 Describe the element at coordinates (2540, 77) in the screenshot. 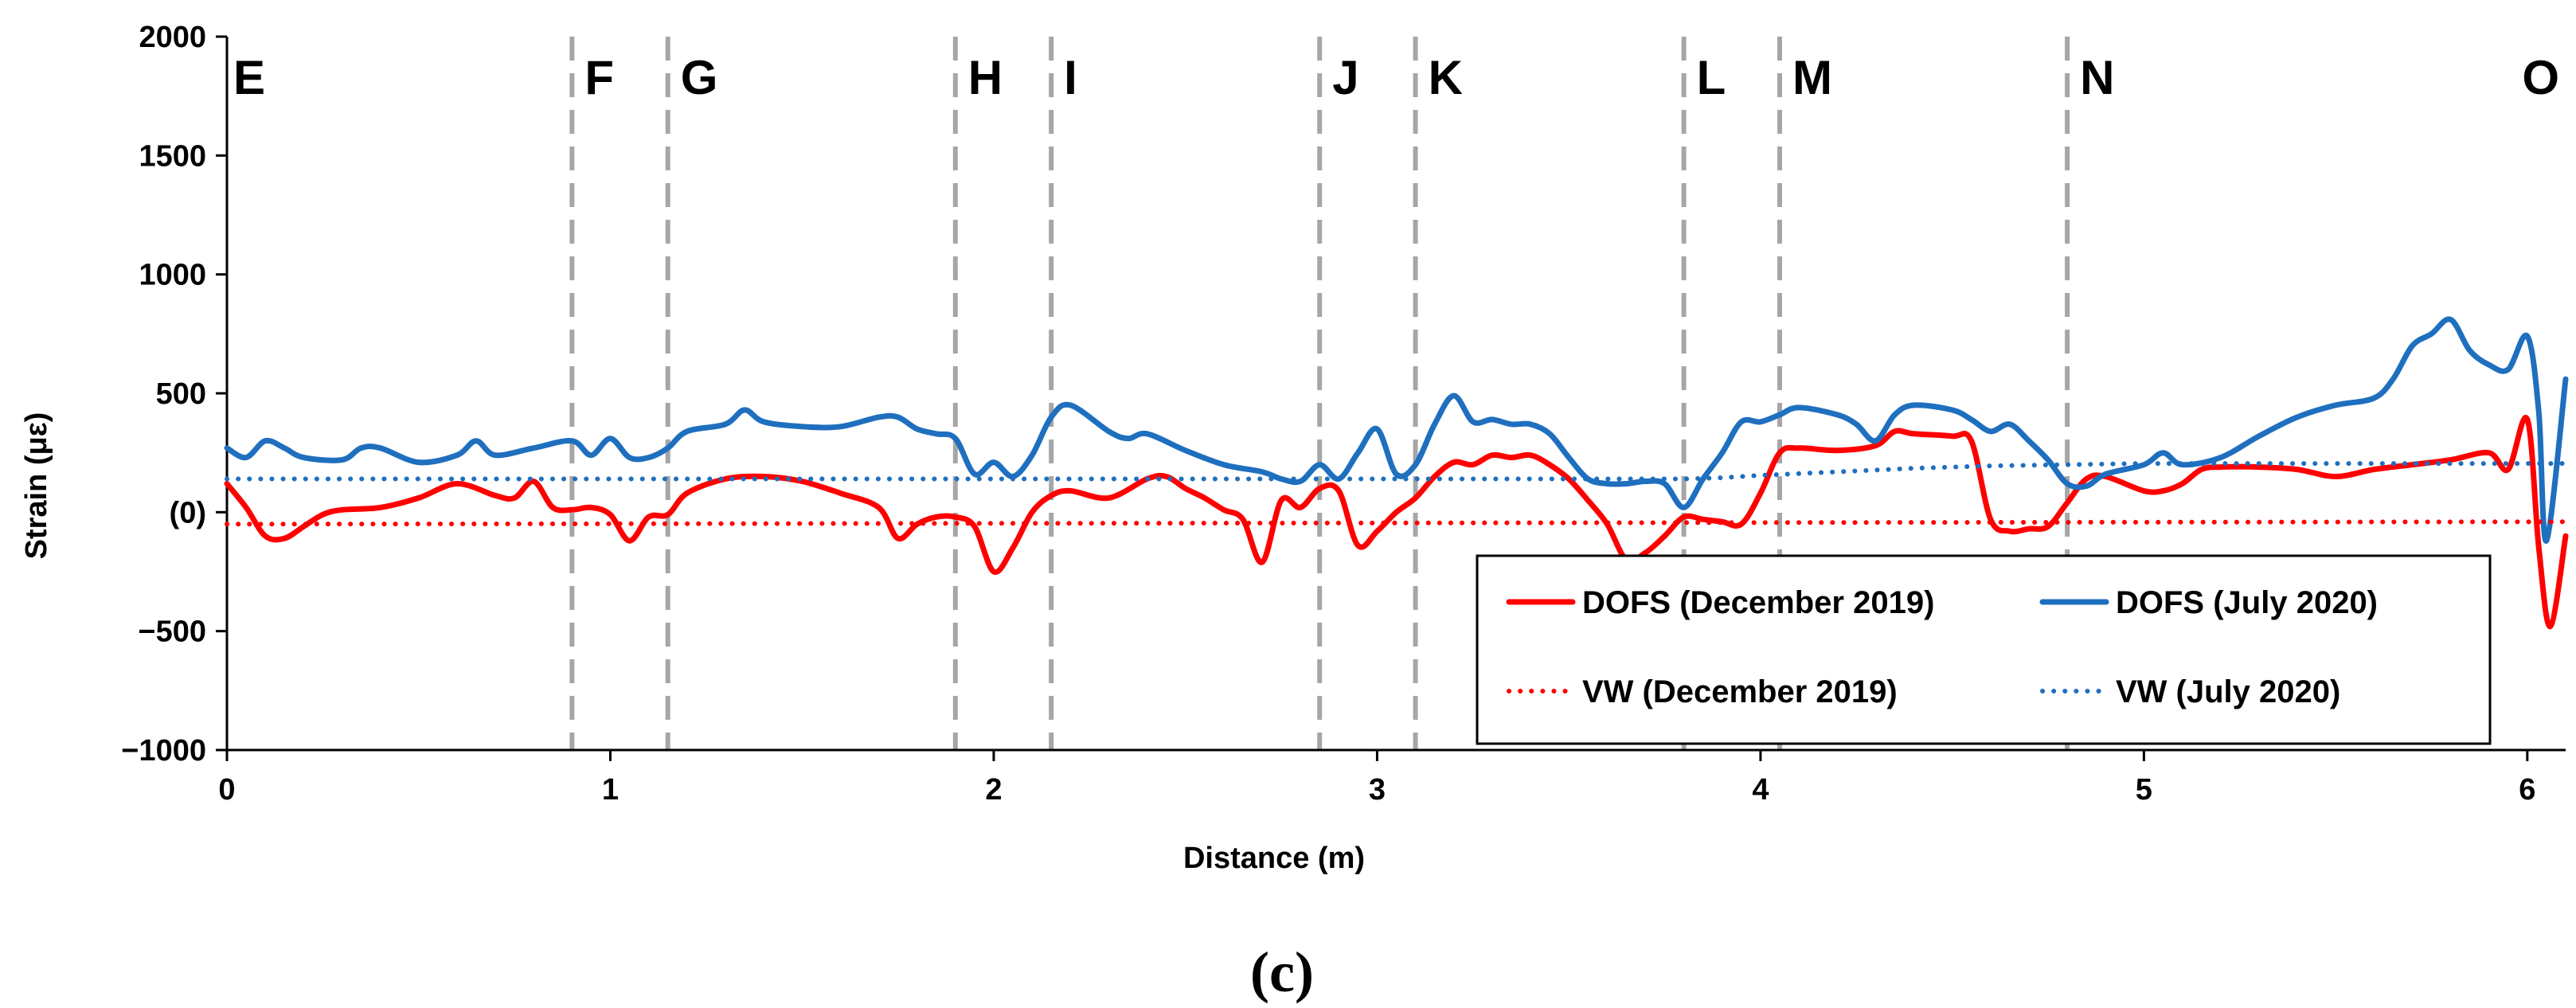

I see `section-label-o: O` at that location.